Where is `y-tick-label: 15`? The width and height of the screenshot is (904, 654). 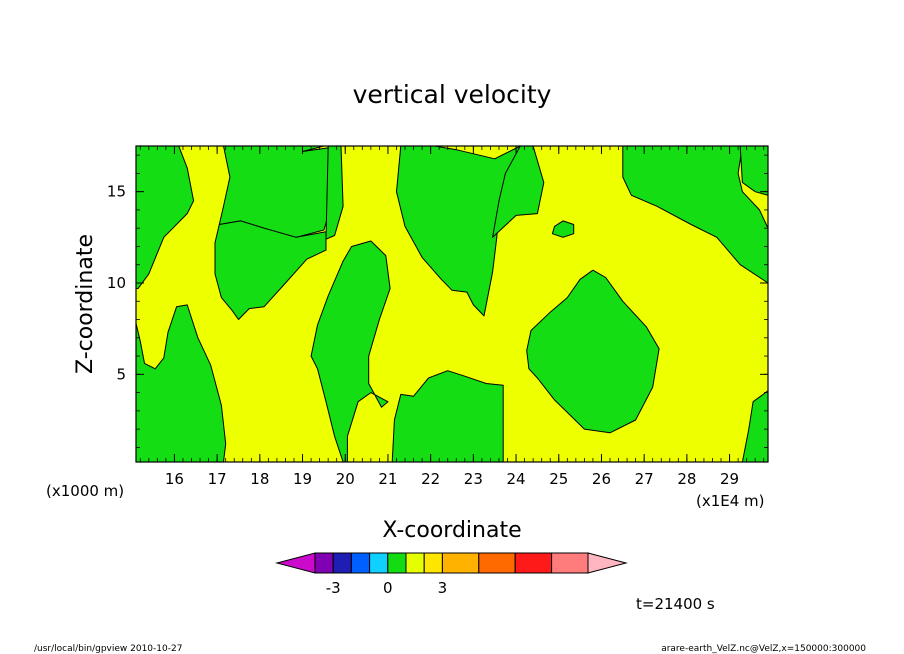
y-tick-label: 15 is located at coordinates (116, 192).